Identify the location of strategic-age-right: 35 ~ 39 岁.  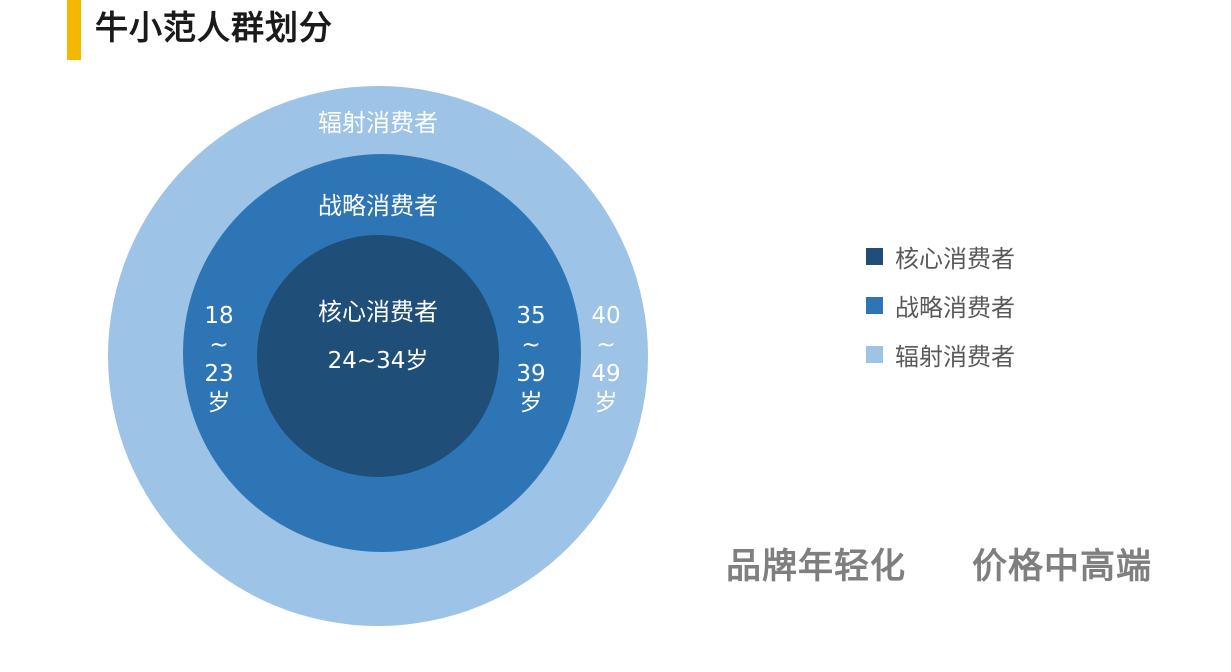
(531, 360).